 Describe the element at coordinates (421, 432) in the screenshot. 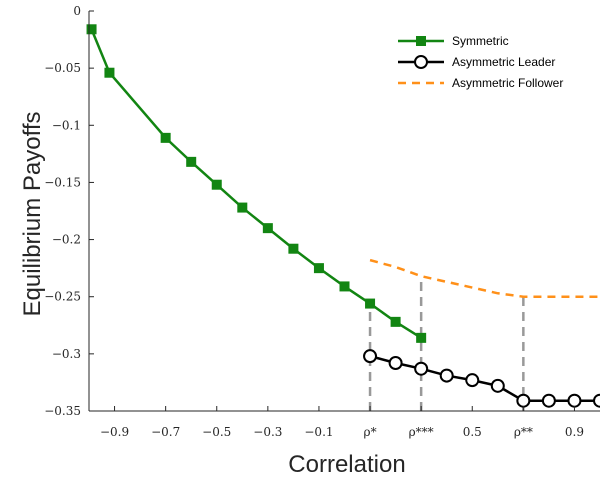

I see `x-tick-label: ρ***` at that location.